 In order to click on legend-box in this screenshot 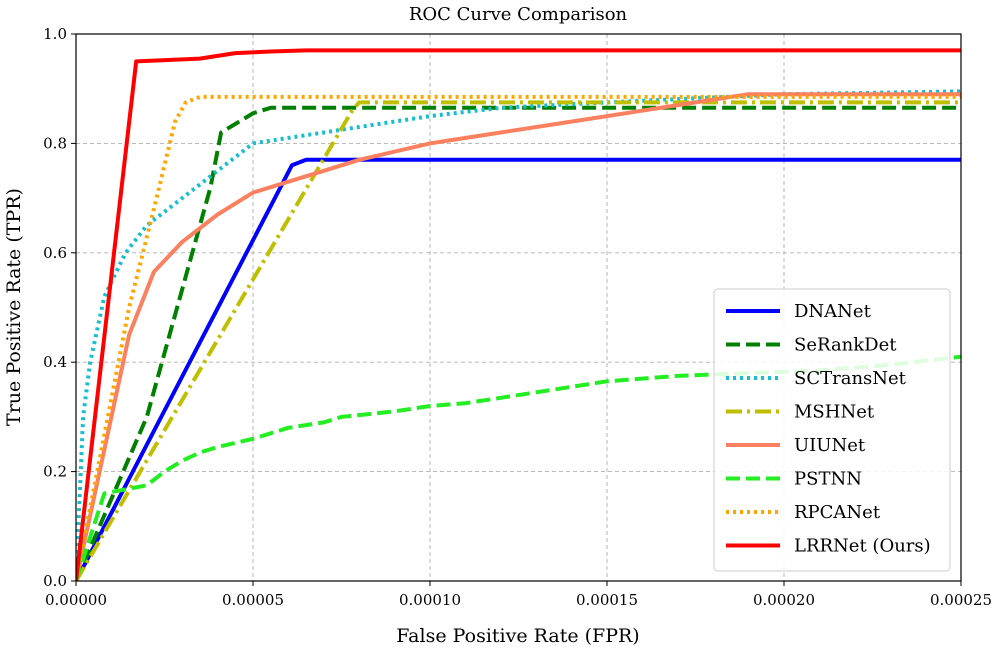, I will do `click(832, 430)`.